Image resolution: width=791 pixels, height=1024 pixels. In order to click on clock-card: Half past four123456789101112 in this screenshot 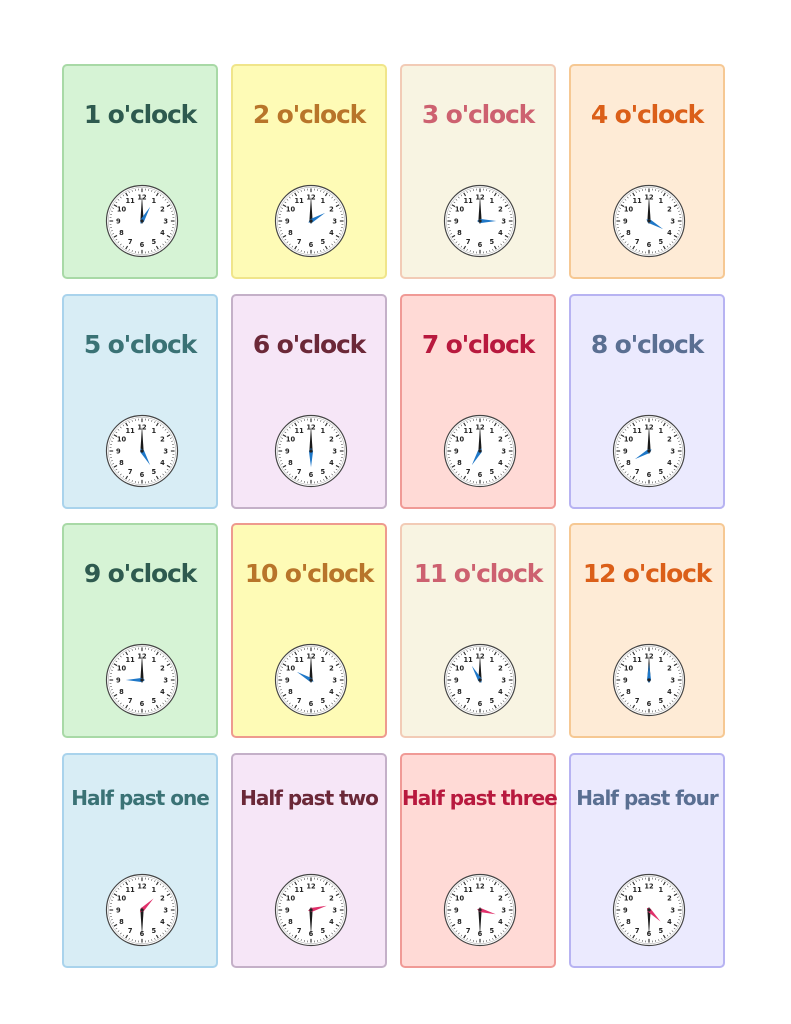, I will do `click(647, 860)`.